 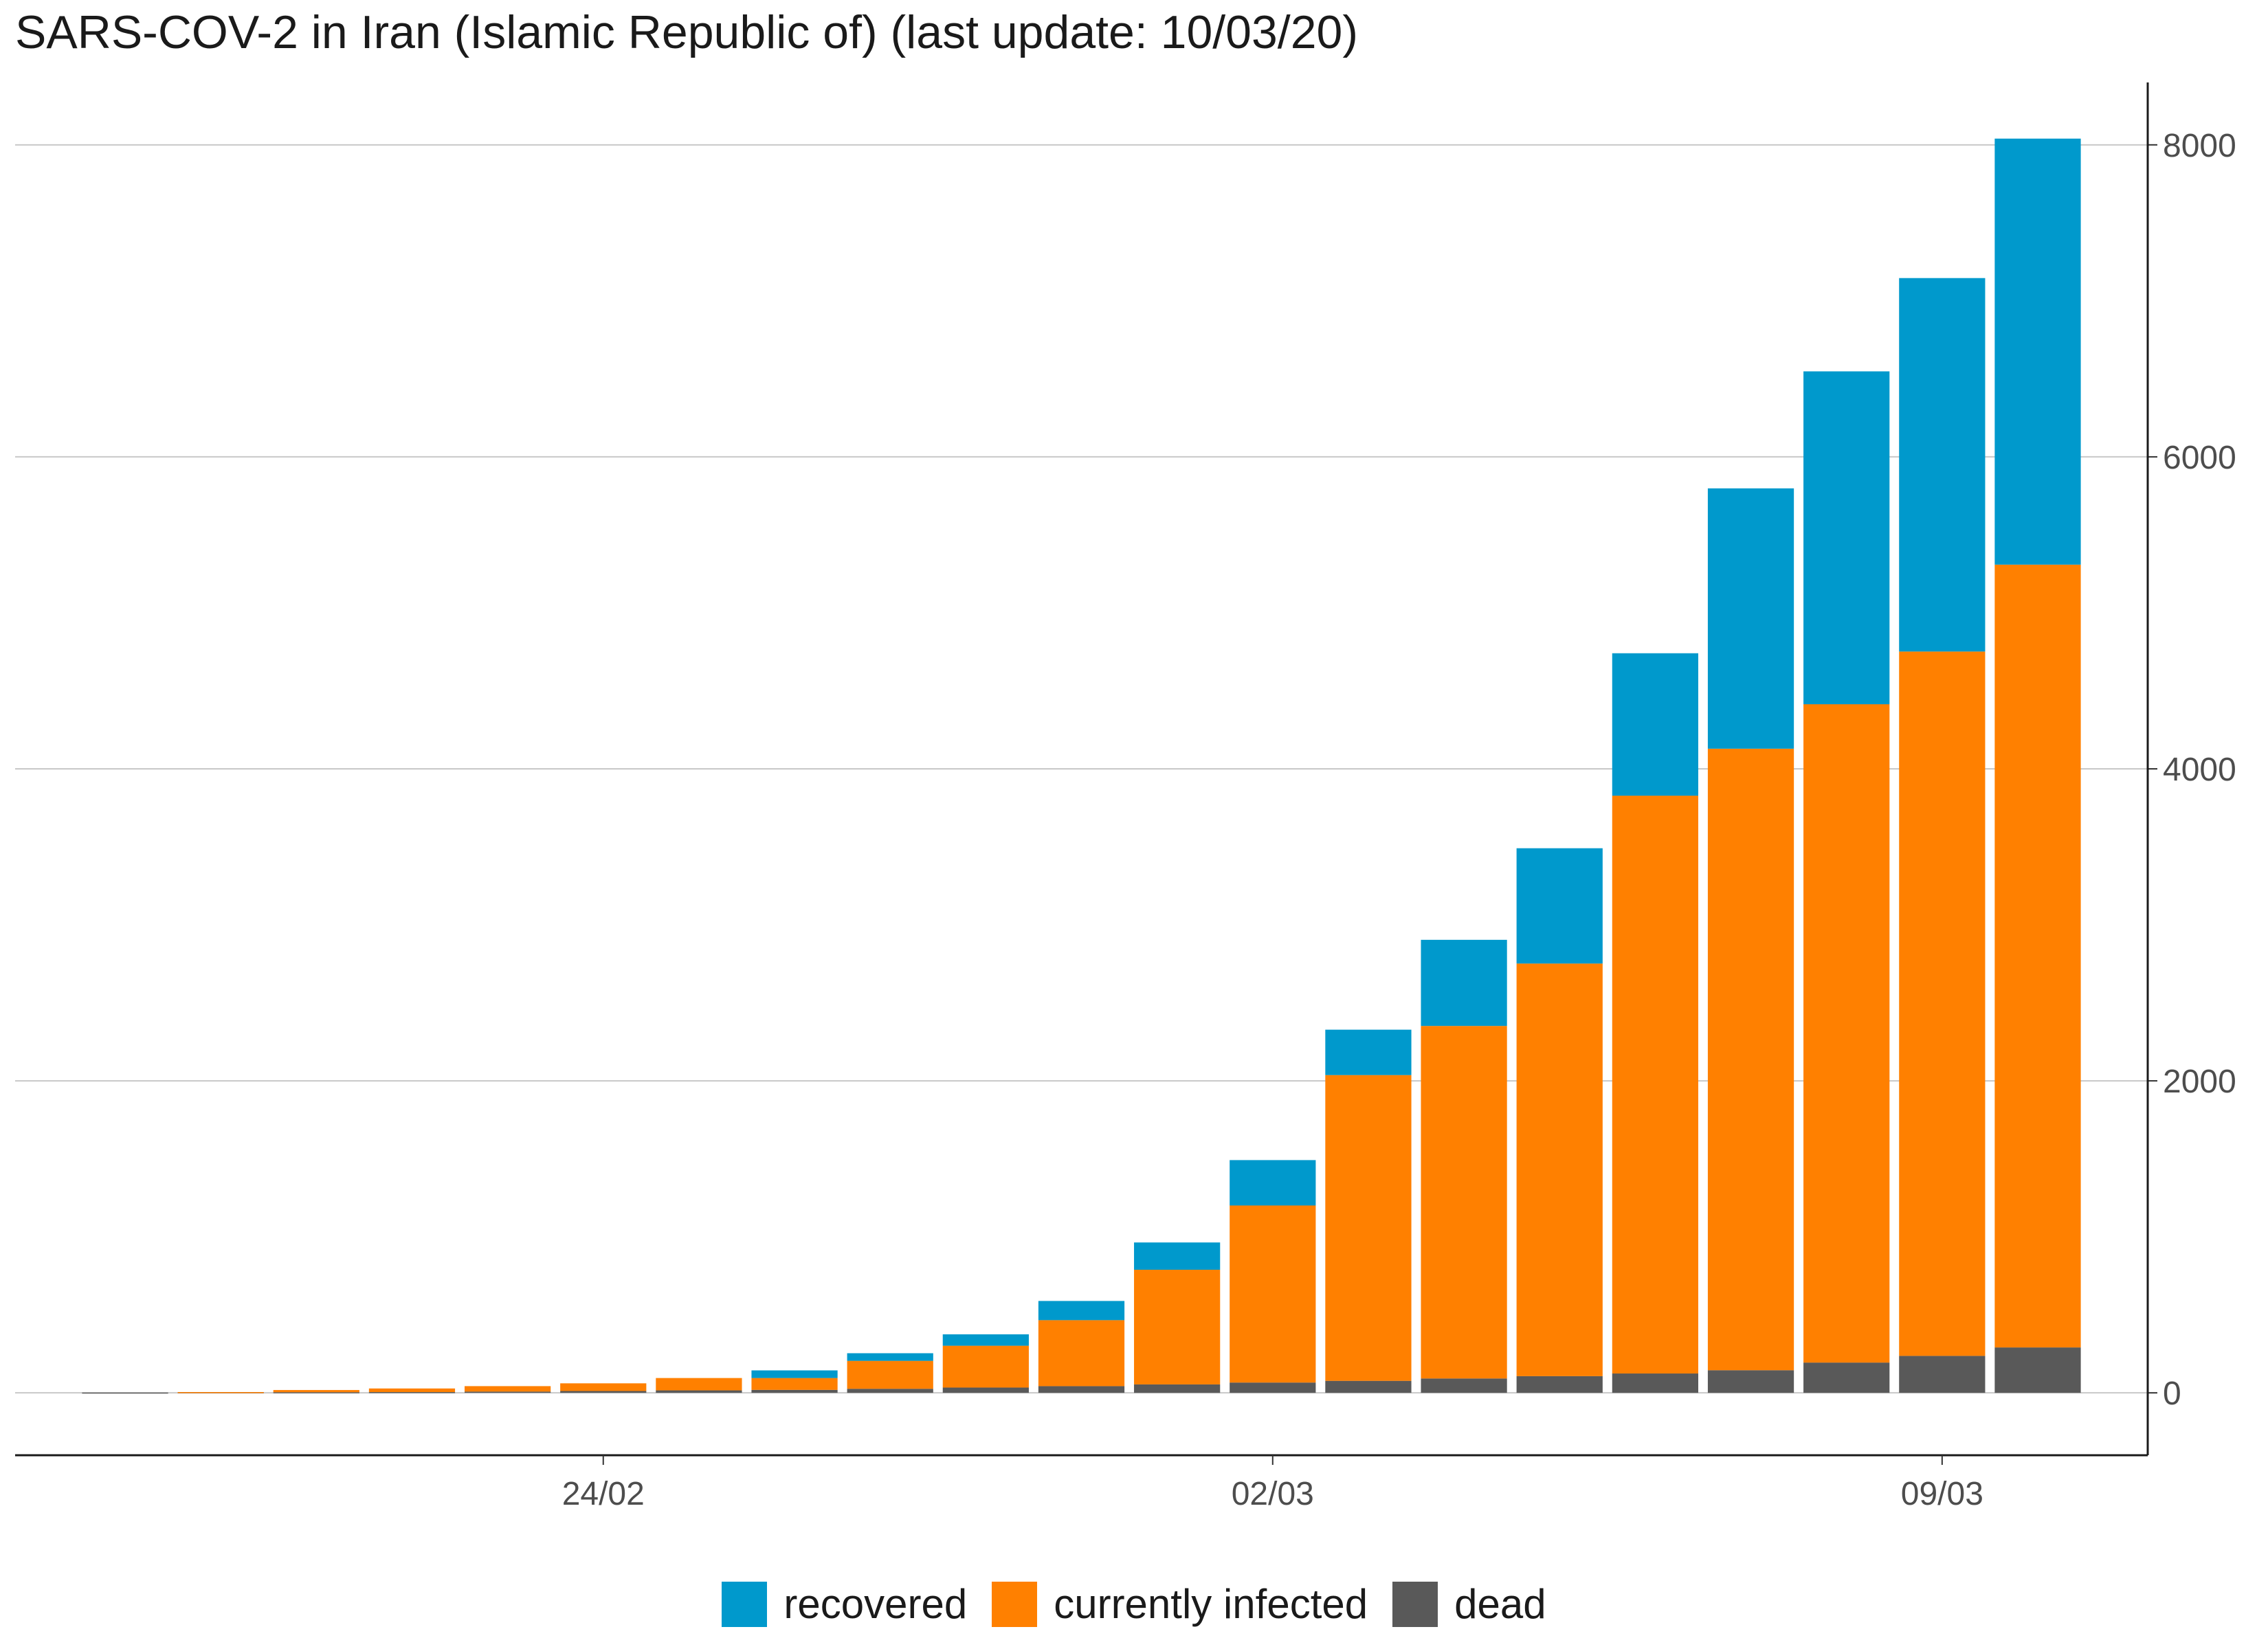 What do you see at coordinates (2172, 1394) in the screenshot?
I see `y-tick-label-0: 0` at bounding box center [2172, 1394].